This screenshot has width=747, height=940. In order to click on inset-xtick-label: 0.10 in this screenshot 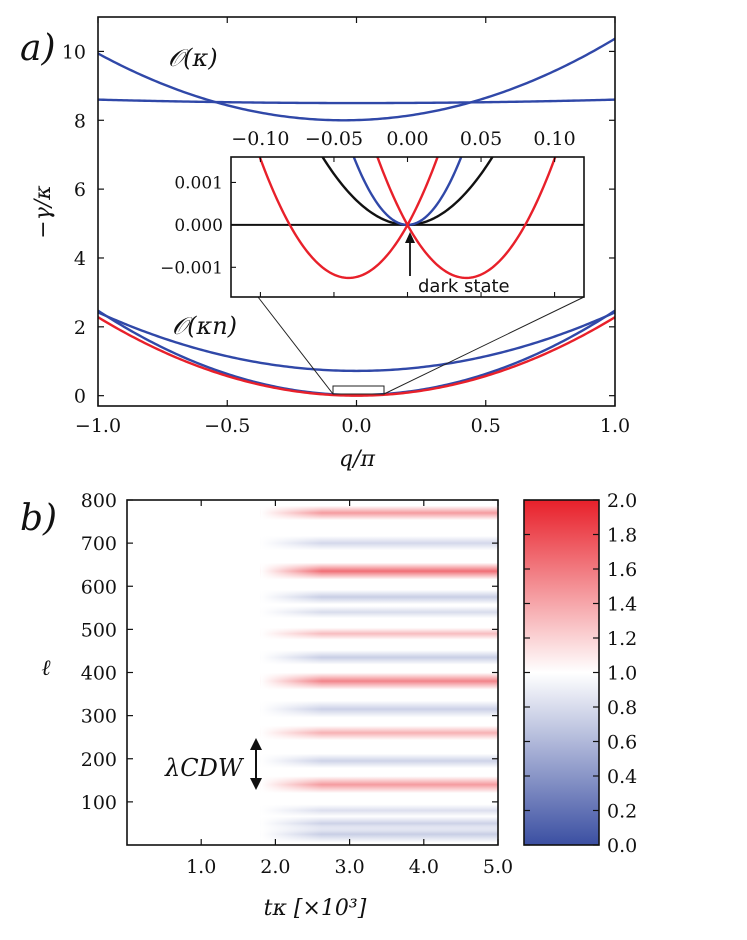, I will do `click(554, 139)`.